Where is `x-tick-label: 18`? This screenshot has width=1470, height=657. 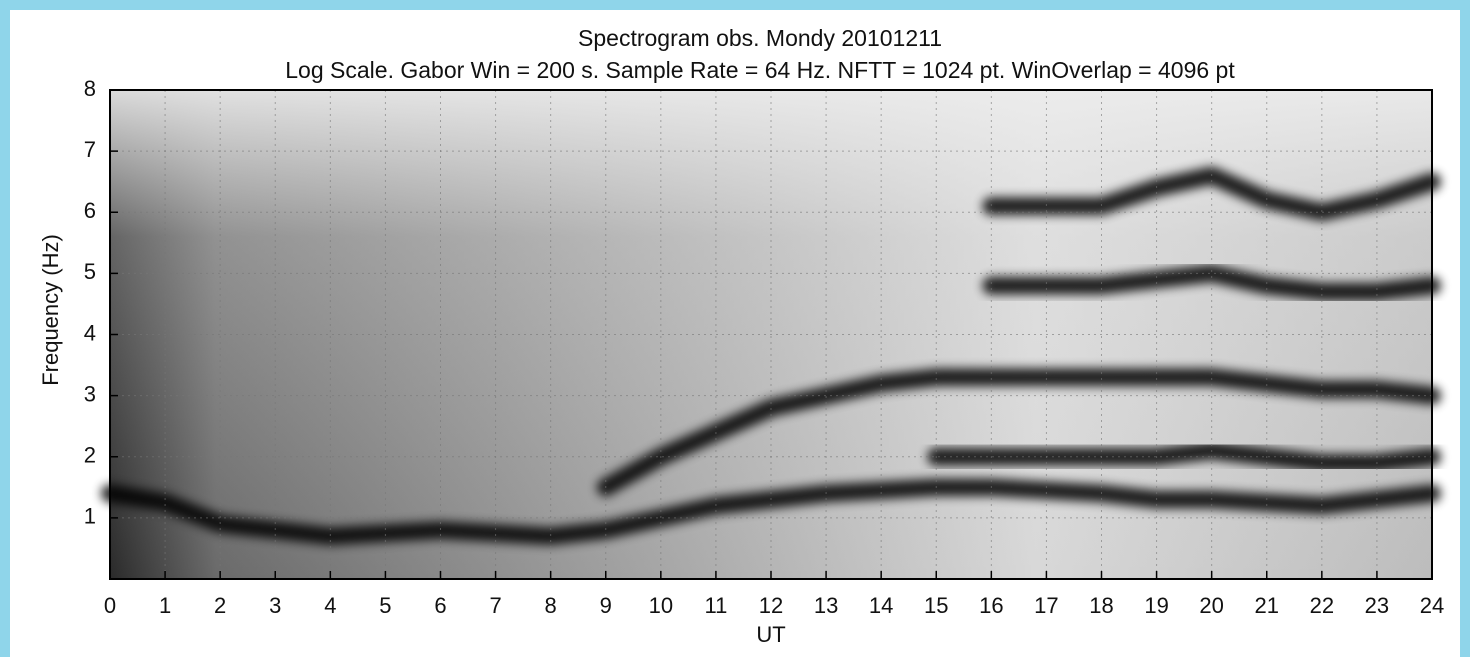
x-tick-label: 18 is located at coordinates (1101, 605).